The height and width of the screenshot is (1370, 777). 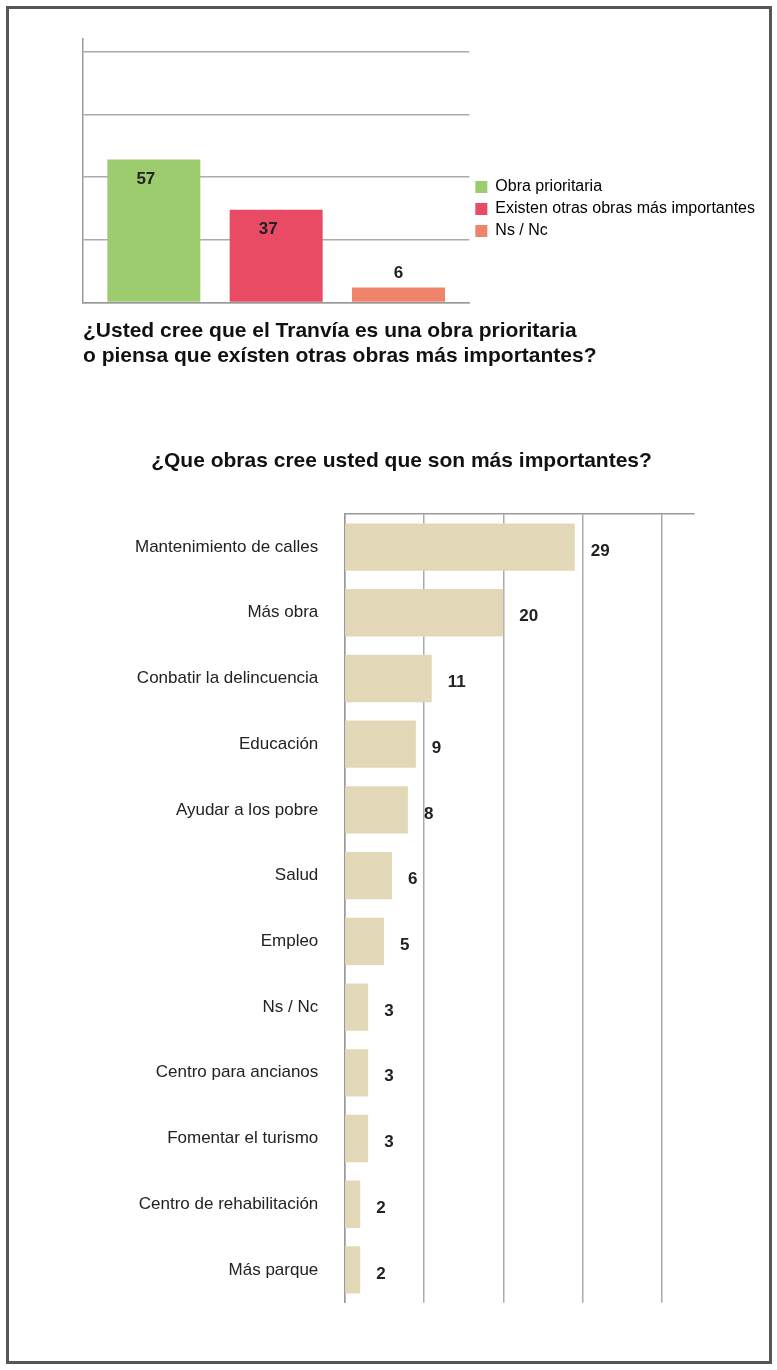 I want to click on data-label: 57, so click(x=146, y=179).